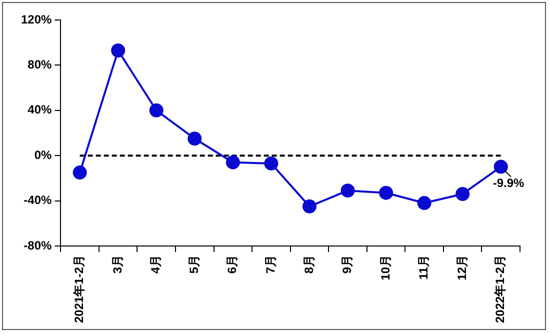 The width and height of the screenshot is (550, 334). I want to click on x-tick-label: 4月, so click(155, 264).